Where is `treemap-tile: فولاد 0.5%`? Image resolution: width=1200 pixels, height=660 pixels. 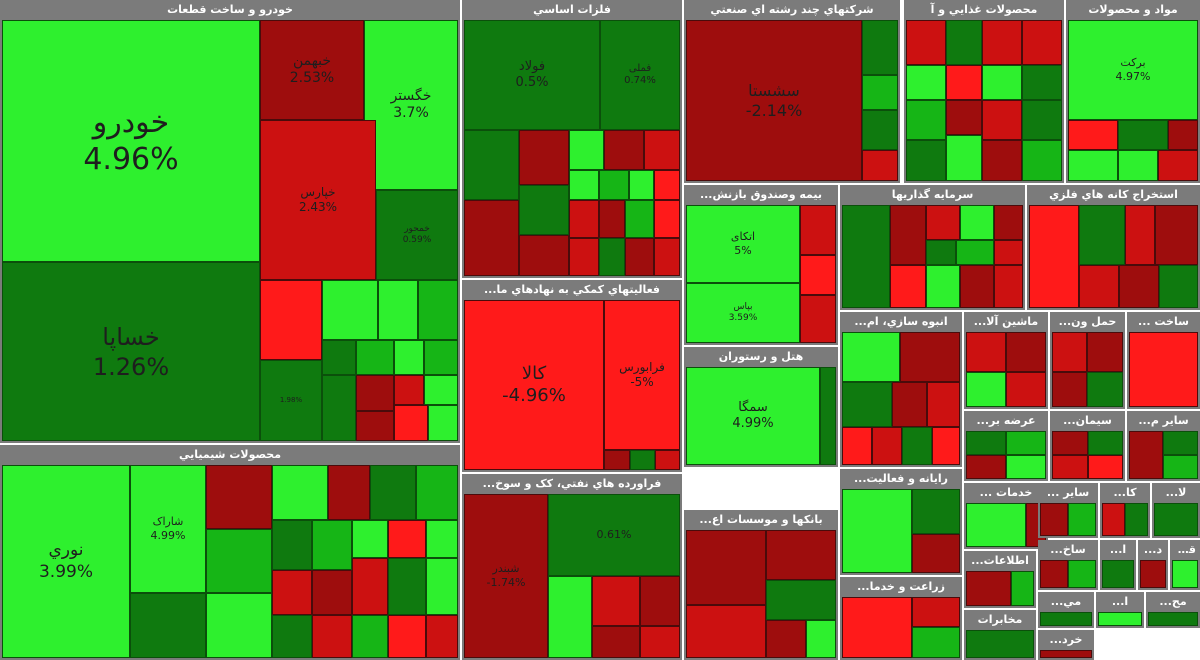
treemap-tile: فولاد 0.5% is located at coordinates (532, 75).